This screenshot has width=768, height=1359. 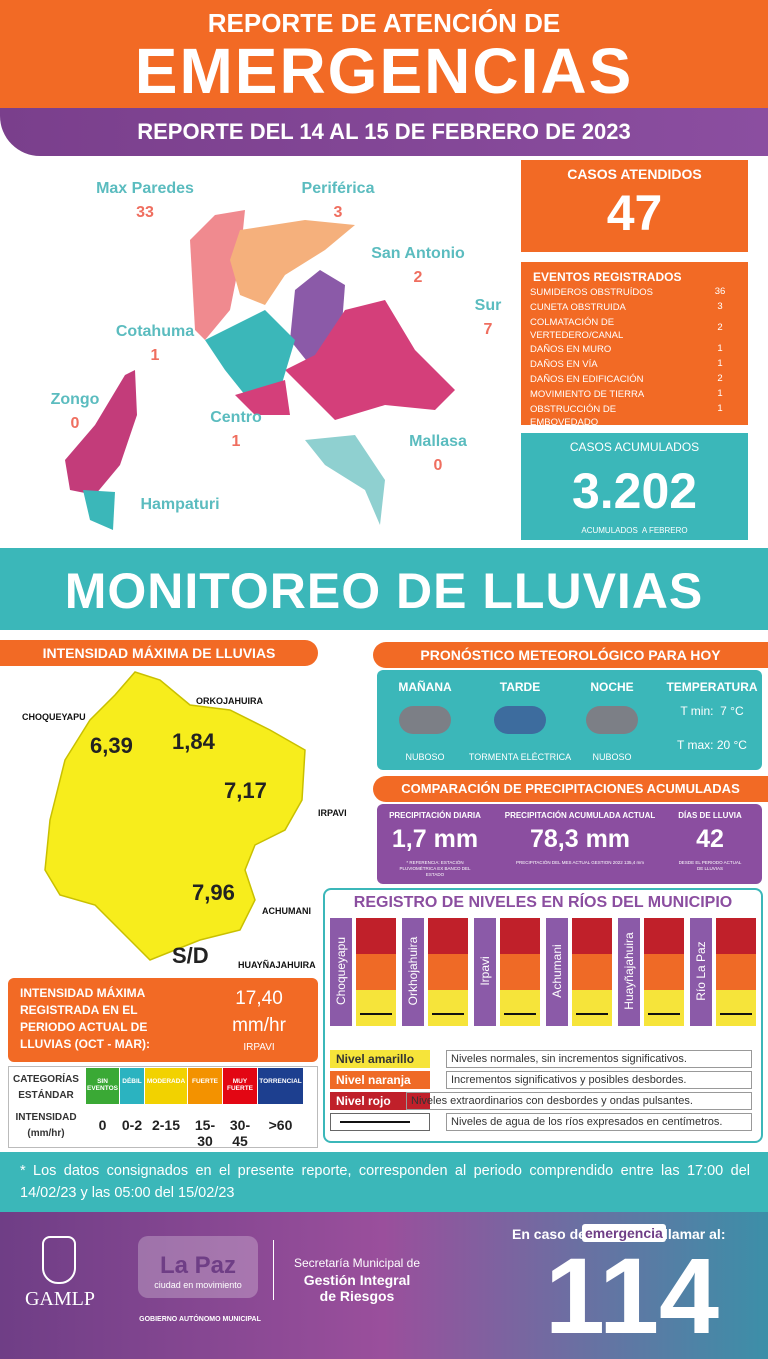 I want to click on cat-name: FUERTE, so click(x=205, y=1081).